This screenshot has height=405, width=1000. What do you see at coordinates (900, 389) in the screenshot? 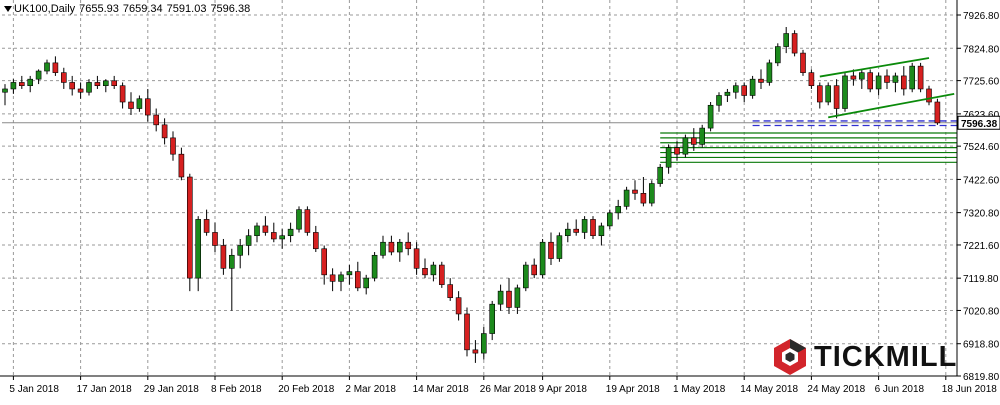
I see `x-tick-label: 6 Jun 2018` at bounding box center [900, 389].